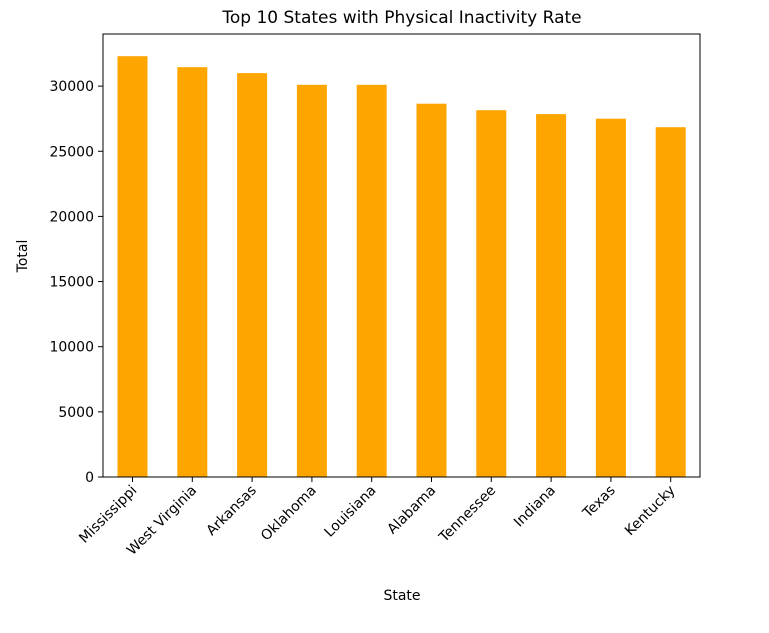 The width and height of the screenshot is (769, 633). I want to click on bar-tennessee, so click(491, 293).